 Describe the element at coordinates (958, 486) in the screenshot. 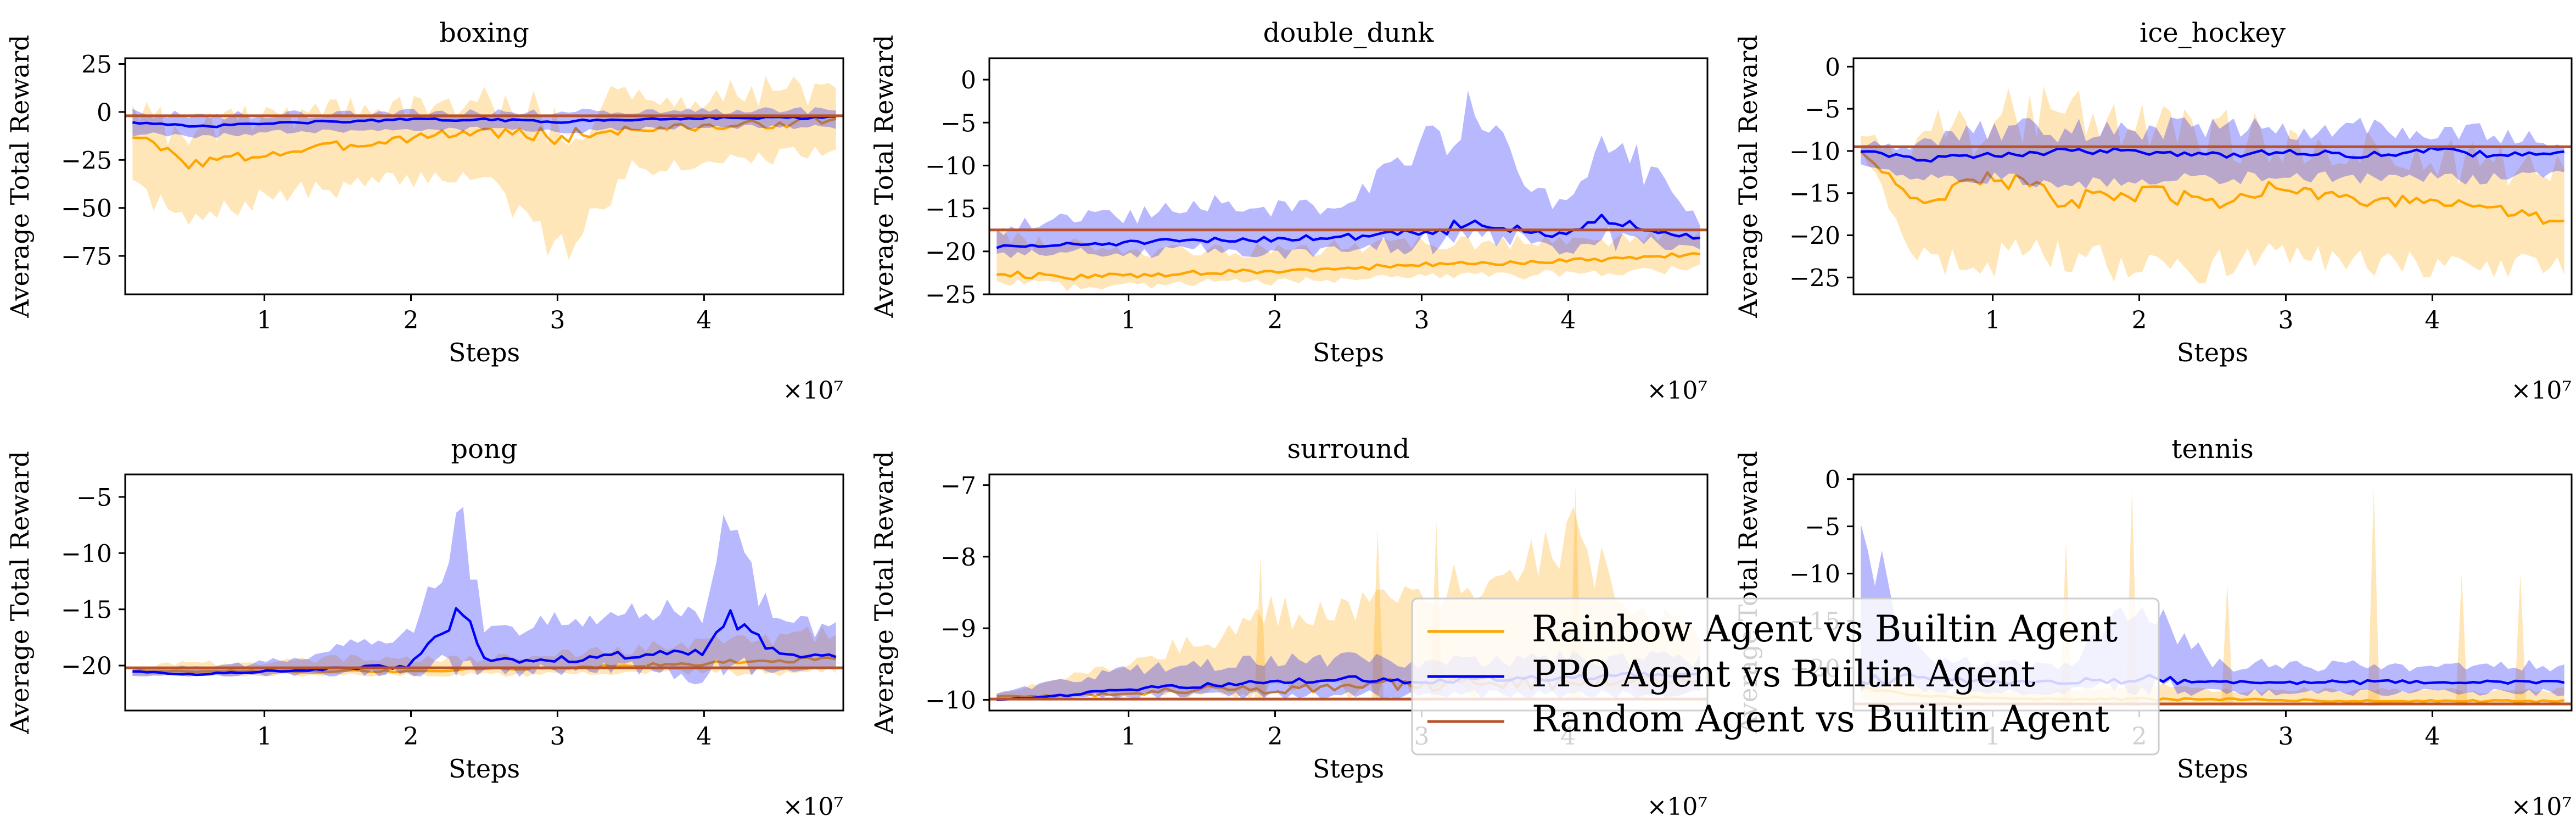

I see `y-tick-label: −7` at that location.